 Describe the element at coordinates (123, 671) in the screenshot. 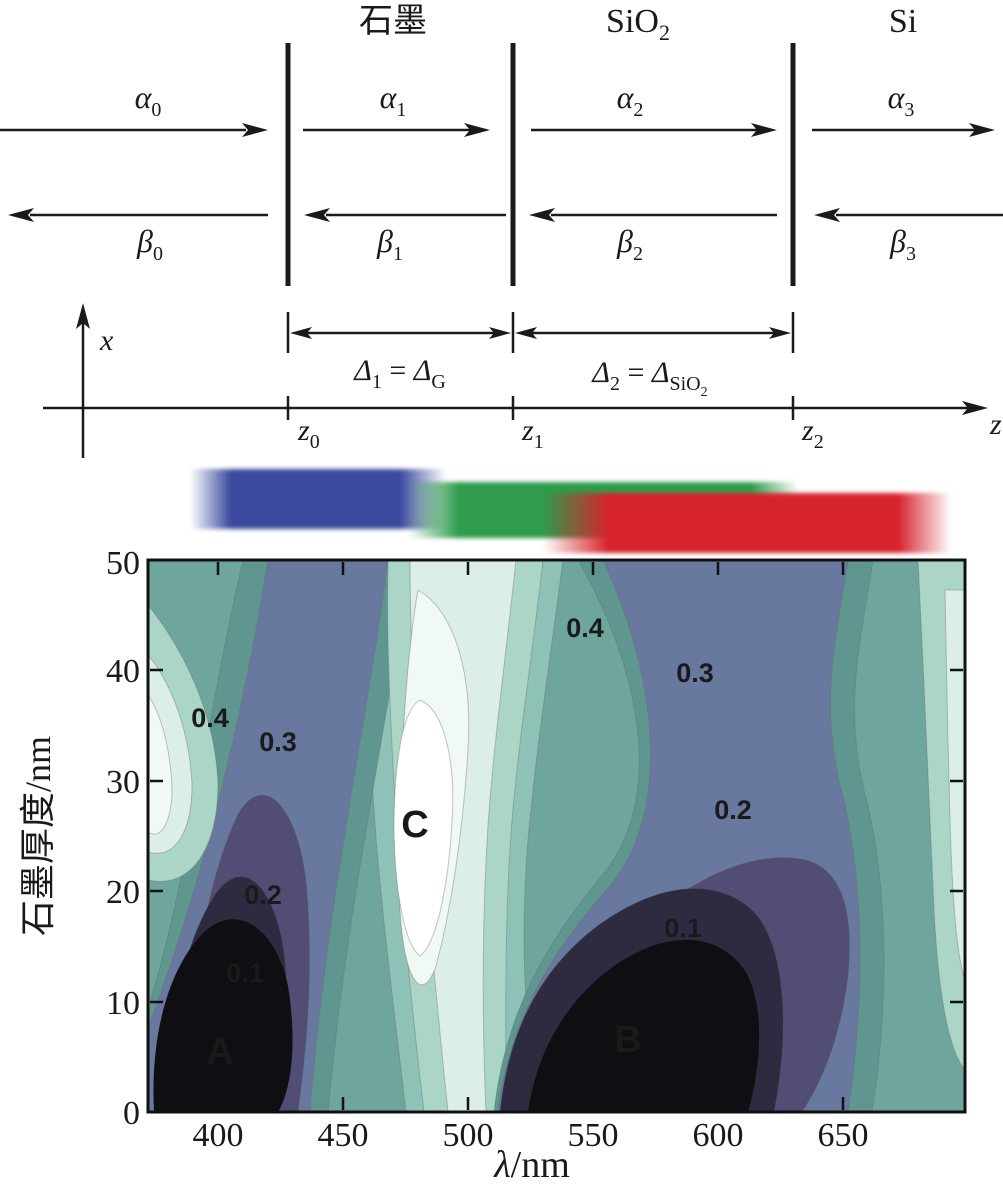

I see `y-tick-40: 40` at that location.